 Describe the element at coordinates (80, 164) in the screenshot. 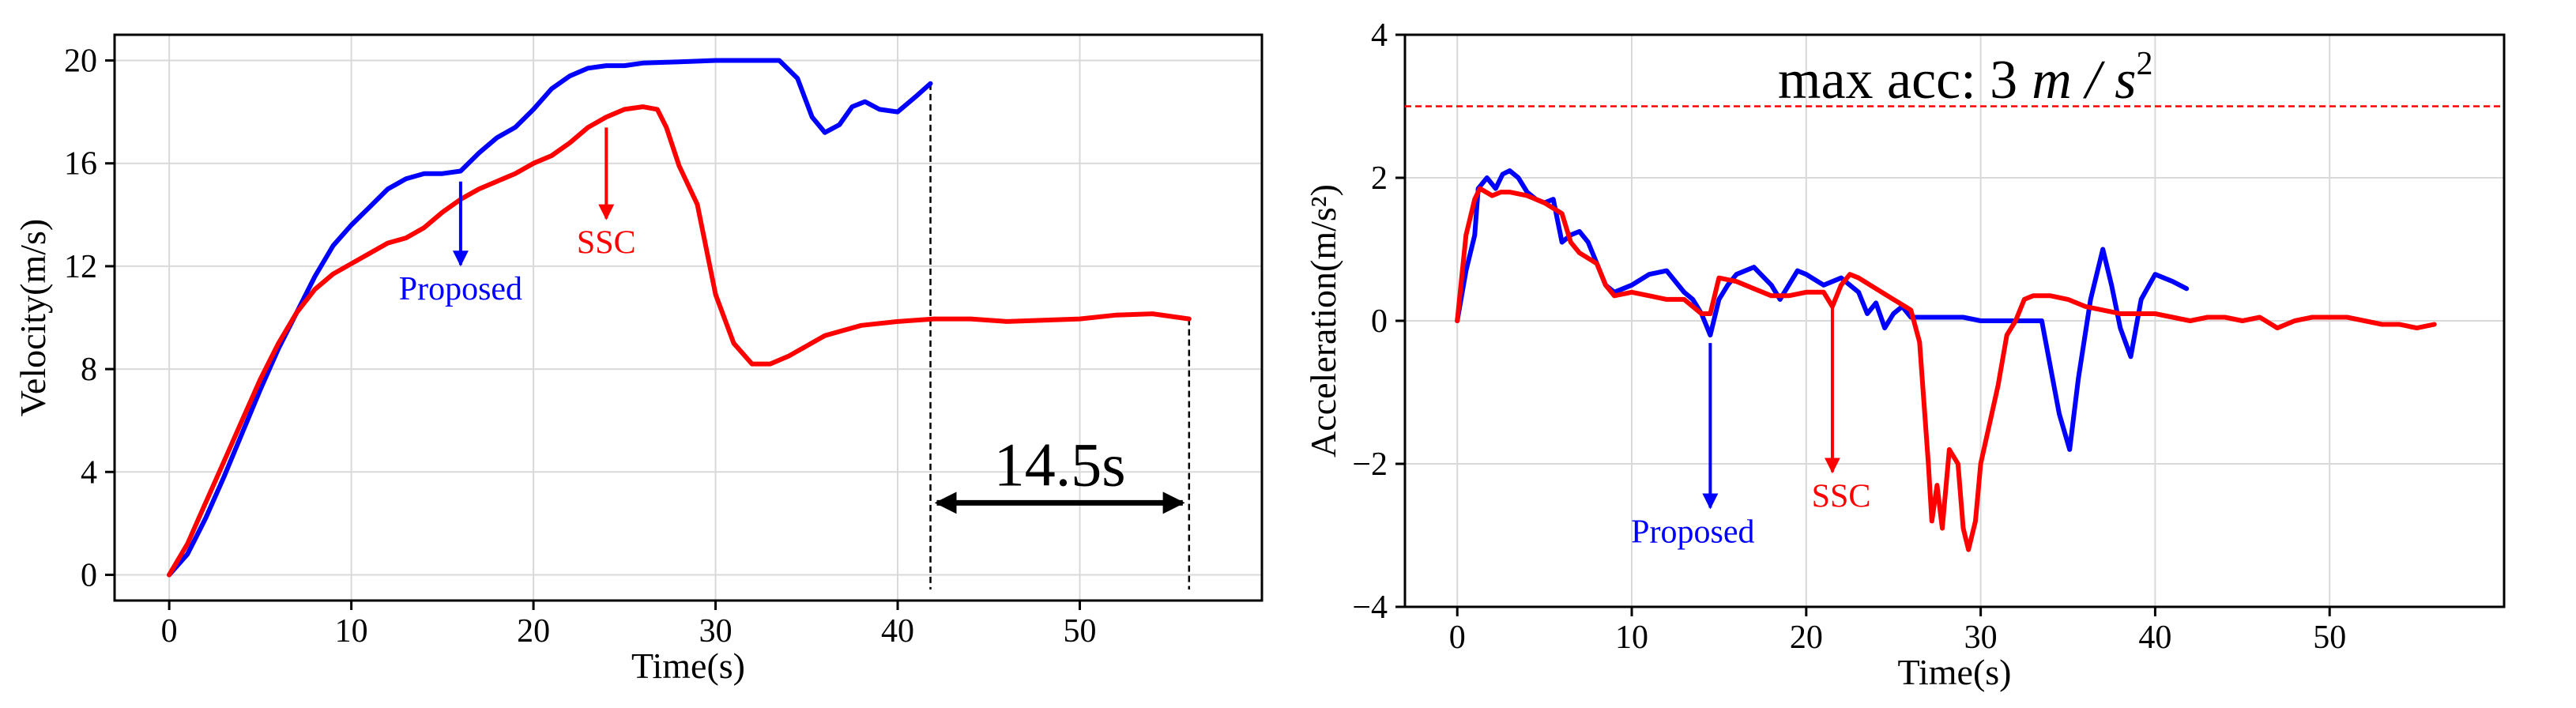

I see `y-tick-label: 16` at that location.